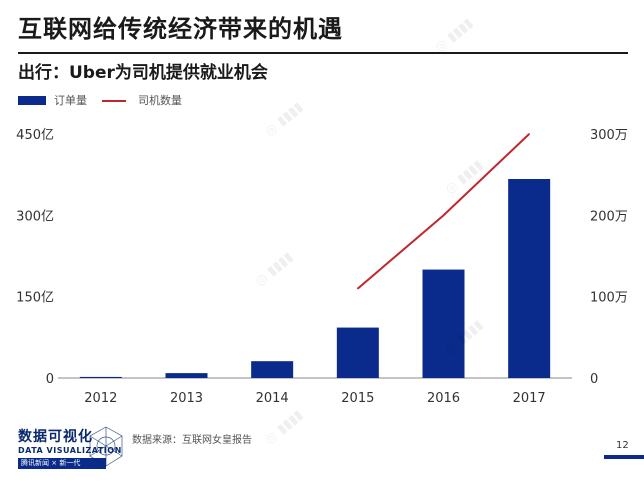 The image size is (644, 481). What do you see at coordinates (357, 398) in the screenshot?
I see `x-tick-label: 2015` at bounding box center [357, 398].